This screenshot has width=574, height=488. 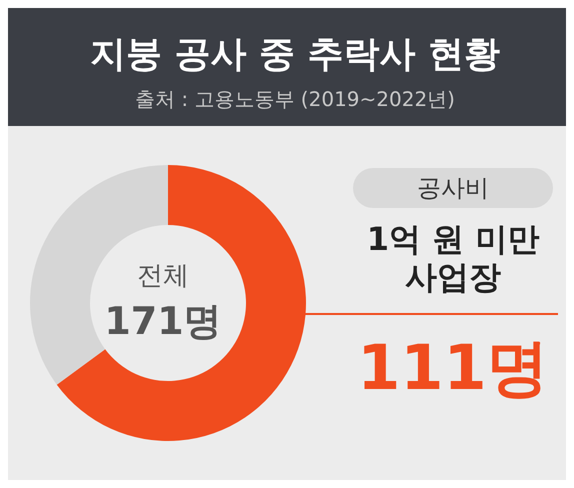 I want to click on chart-title: 지붕 공사 중 추락사 현황, so click(x=295, y=55).